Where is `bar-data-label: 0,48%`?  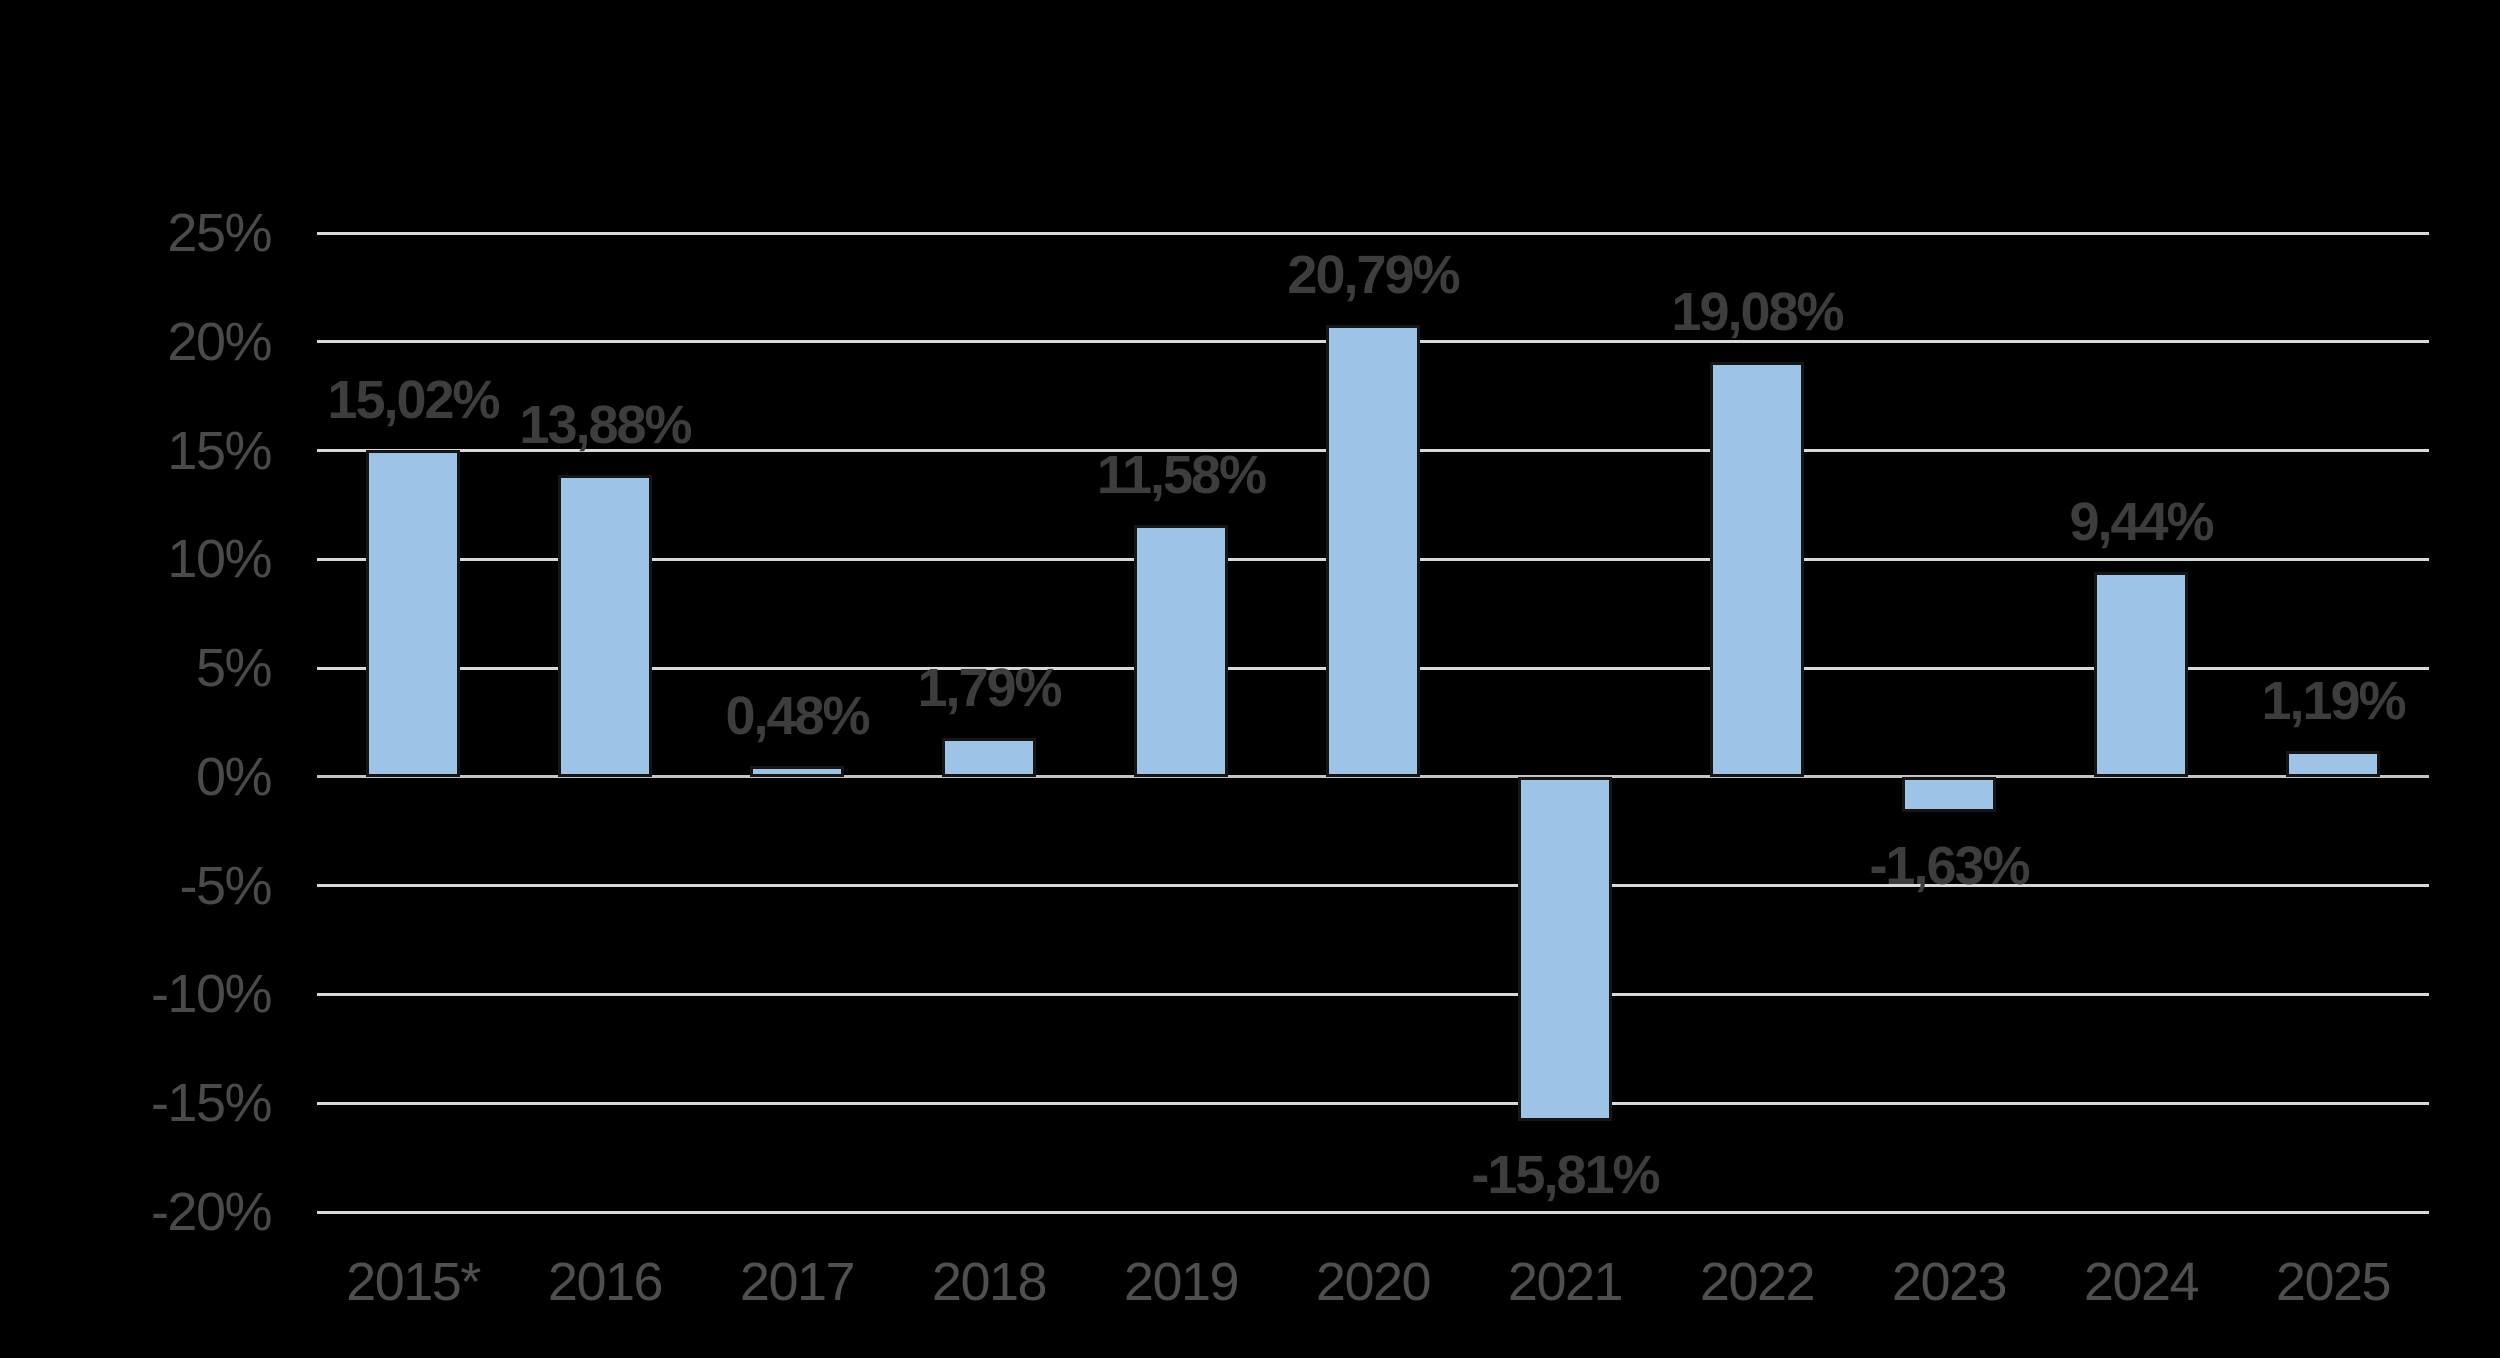 bar-data-label: 0,48% is located at coordinates (797, 716).